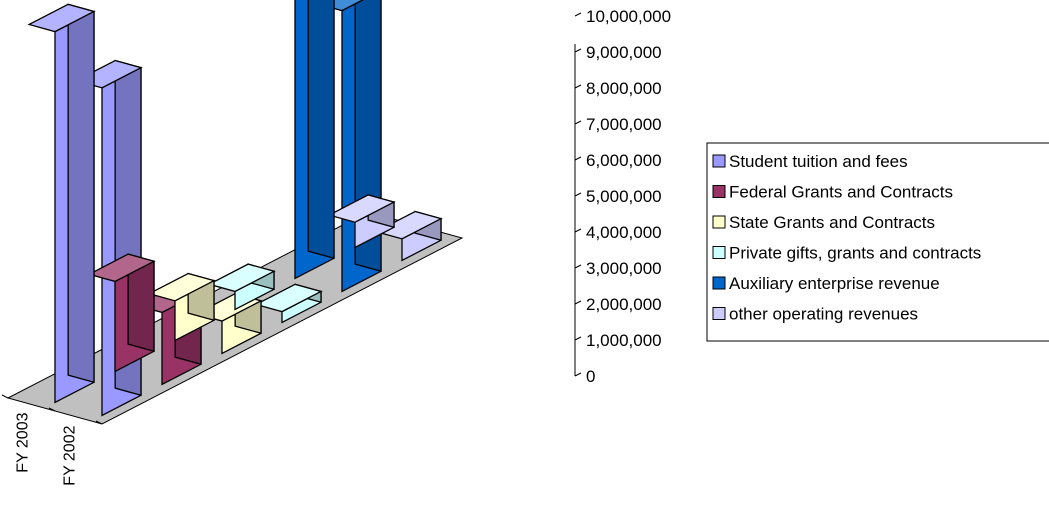  I want to click on value-tick-label: 10,000,000, so click(628, 16).